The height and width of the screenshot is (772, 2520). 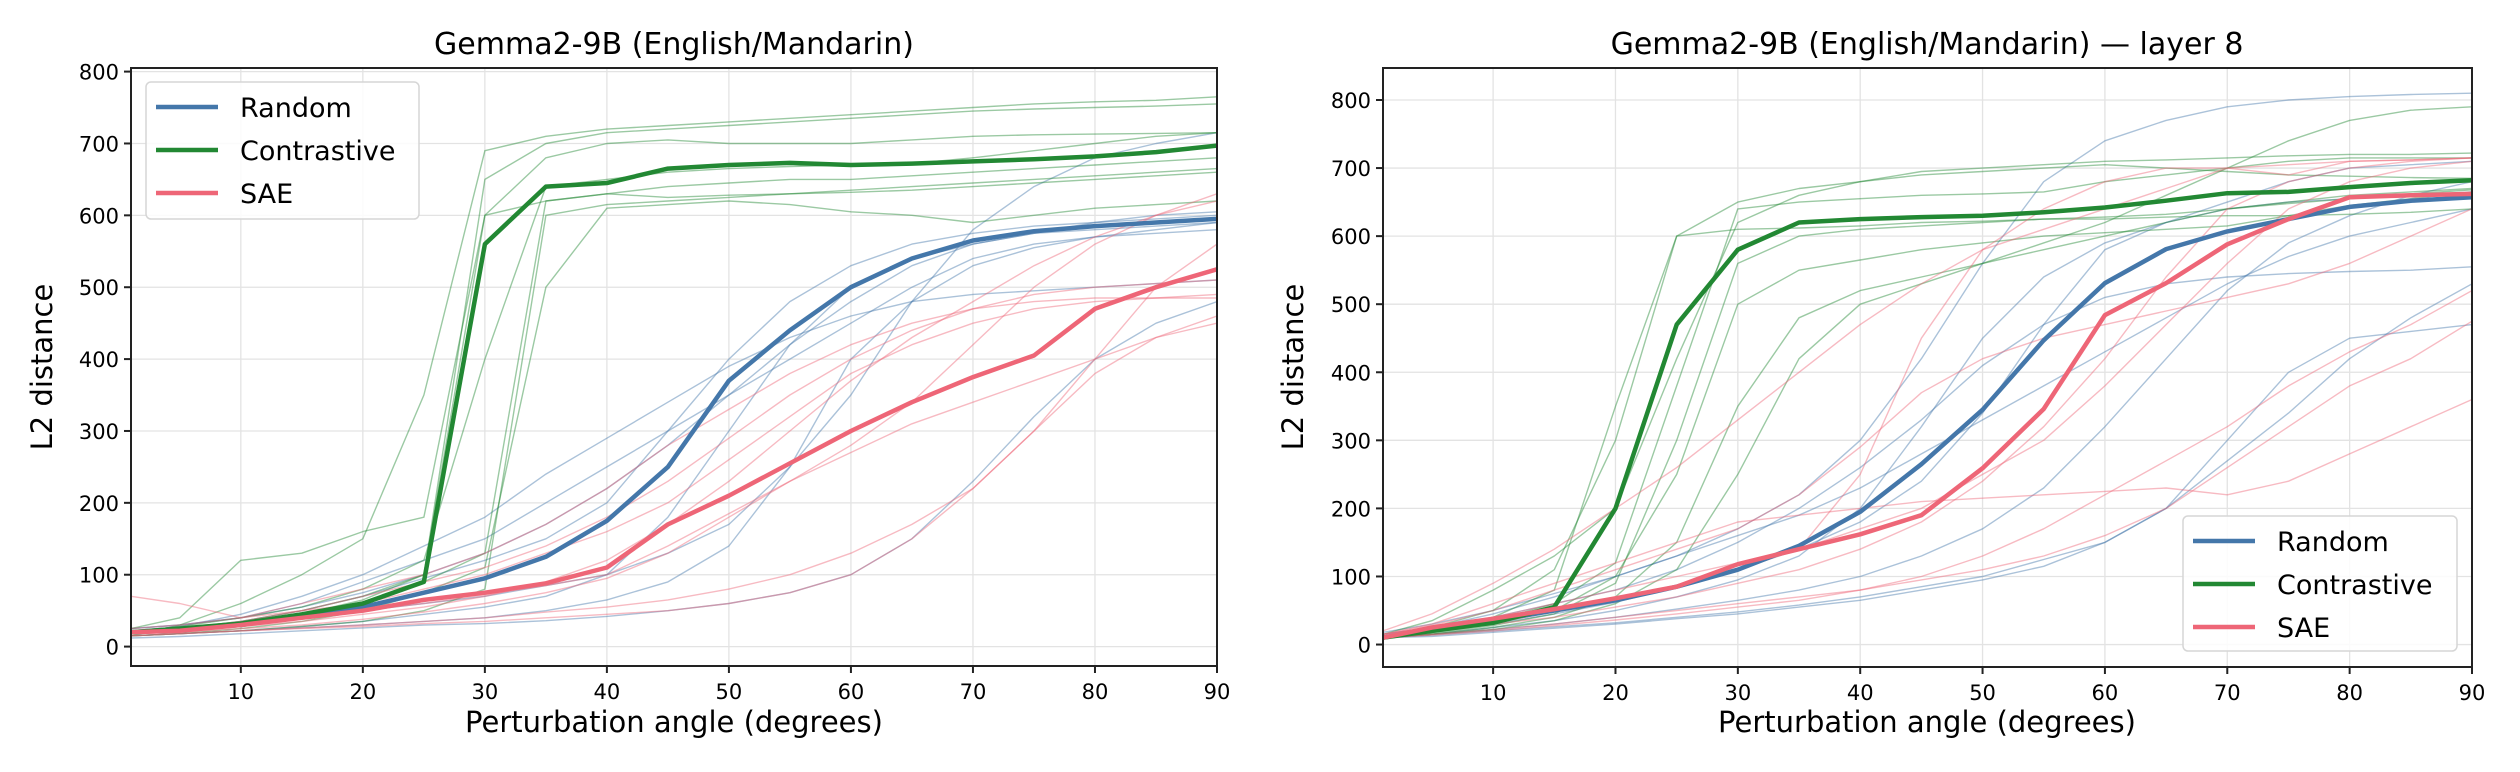 What do you see at coordinates (1927, 44) in the screenshot?
I see `chart-title: Gemma2-9B (English/Mandarin) — layer 8` at bounding box center [1927, 44].